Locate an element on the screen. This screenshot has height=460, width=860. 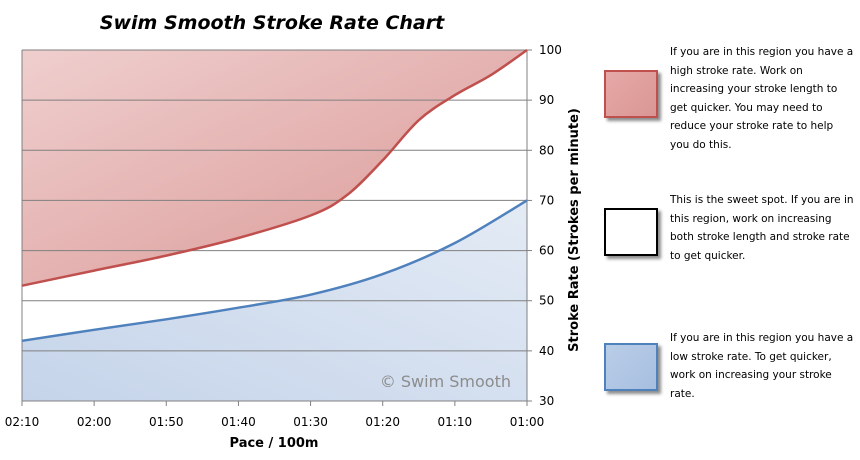
x-tick-label-1: 02:00 is located at coordinates (94, 422).